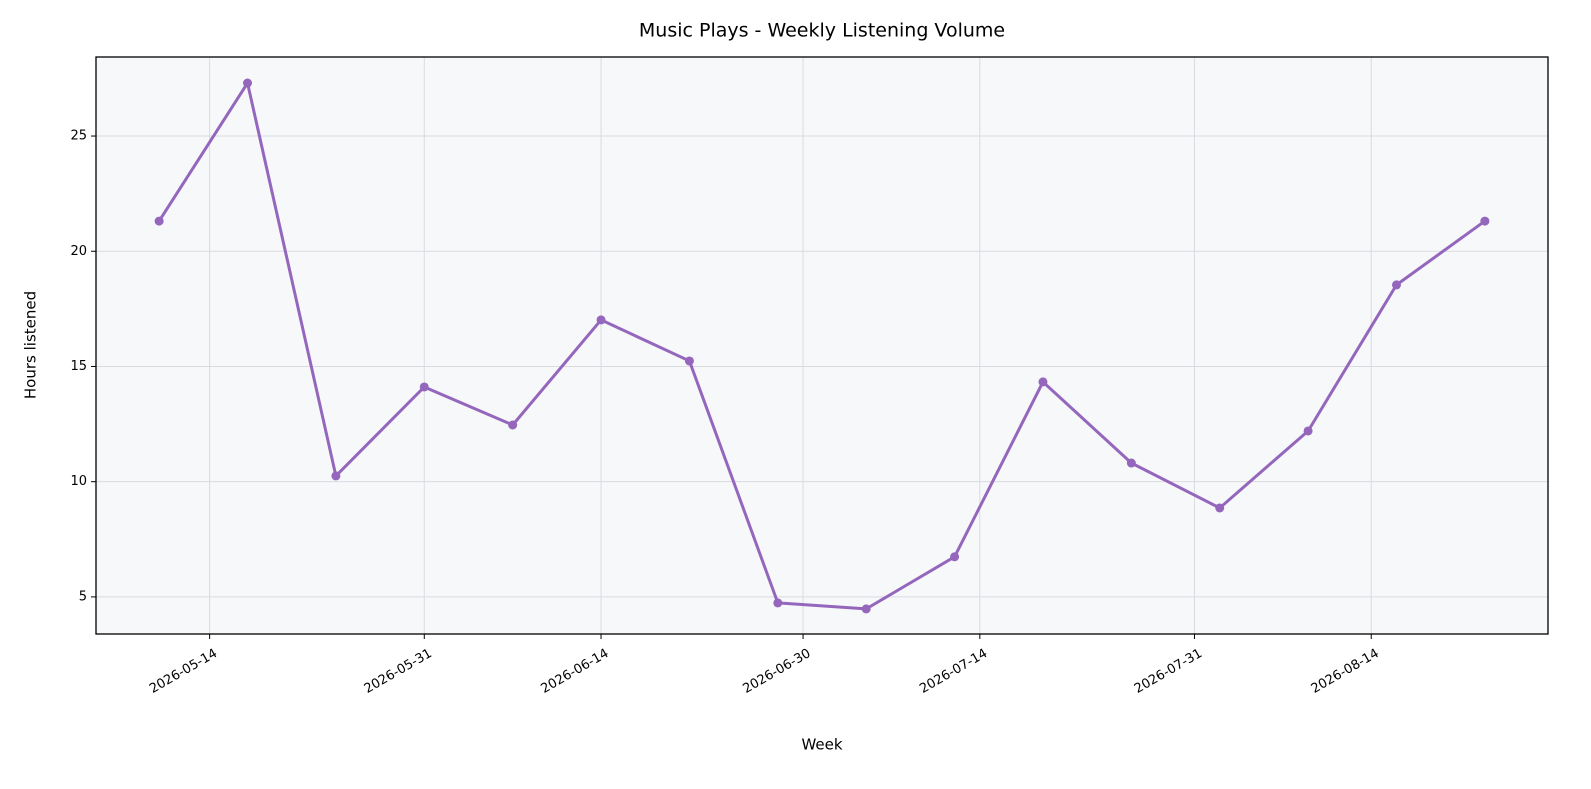  Describe the element at coordinates (78, 251) in the screenshot. I see `y-tick-label: 20` at that location.